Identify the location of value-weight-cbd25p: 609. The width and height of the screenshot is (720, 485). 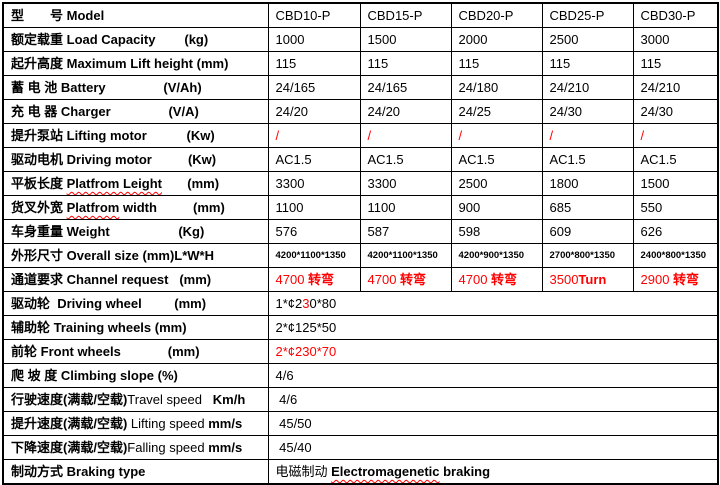
(587, 231).